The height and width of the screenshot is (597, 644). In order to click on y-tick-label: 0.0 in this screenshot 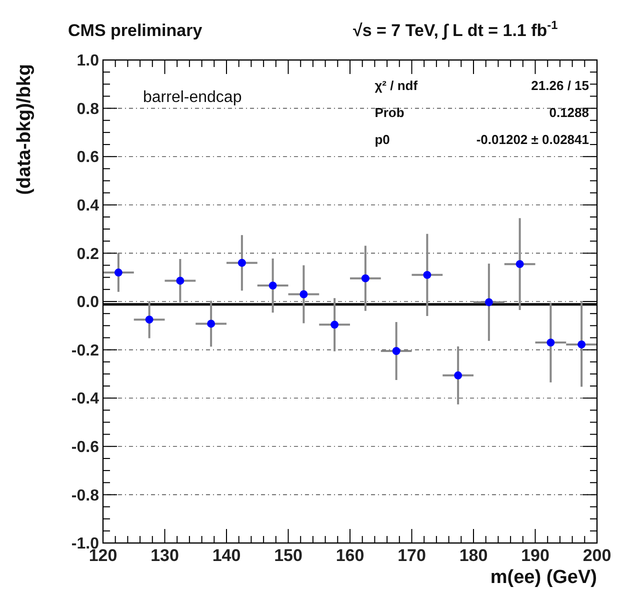, I will do `click(88, 303)`.